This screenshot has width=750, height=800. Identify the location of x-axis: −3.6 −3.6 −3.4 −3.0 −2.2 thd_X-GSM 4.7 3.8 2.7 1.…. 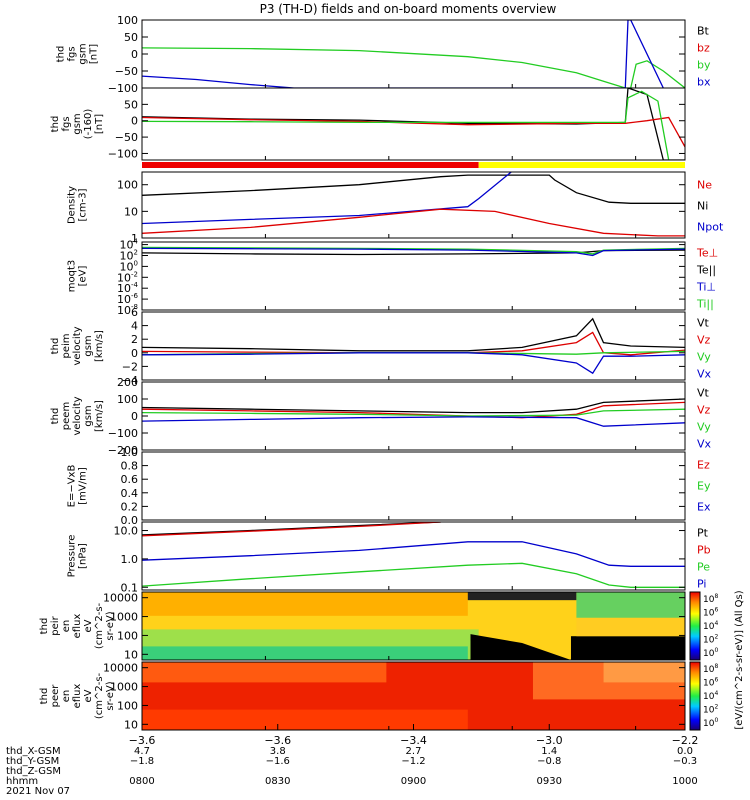
(352, 760).